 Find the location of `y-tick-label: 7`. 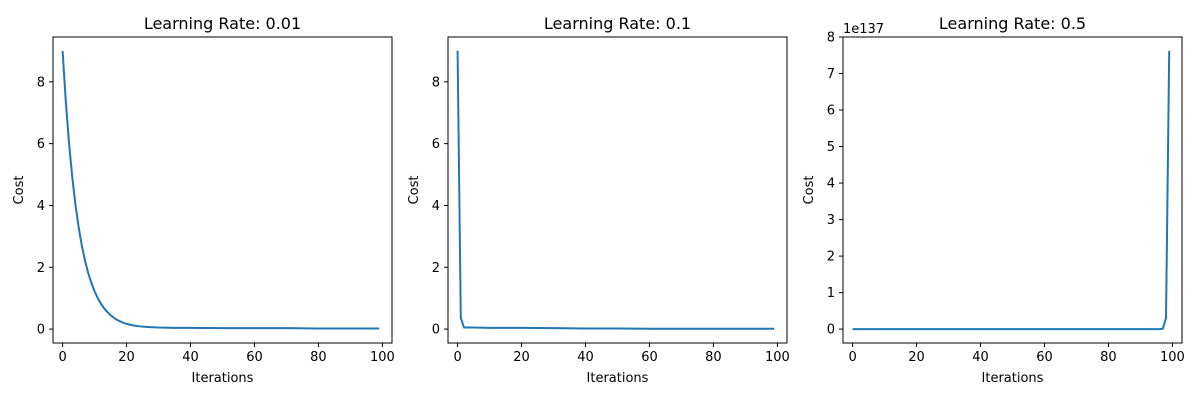

y-tick-label: 7 is located at coordinates (831, 74).